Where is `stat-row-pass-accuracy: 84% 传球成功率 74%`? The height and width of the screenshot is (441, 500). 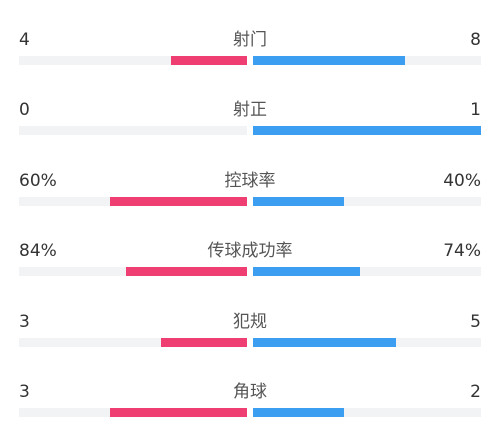
stat-row-pass-accuracy: 84% 传球成功率 74% is located at coordinates (250, 270).